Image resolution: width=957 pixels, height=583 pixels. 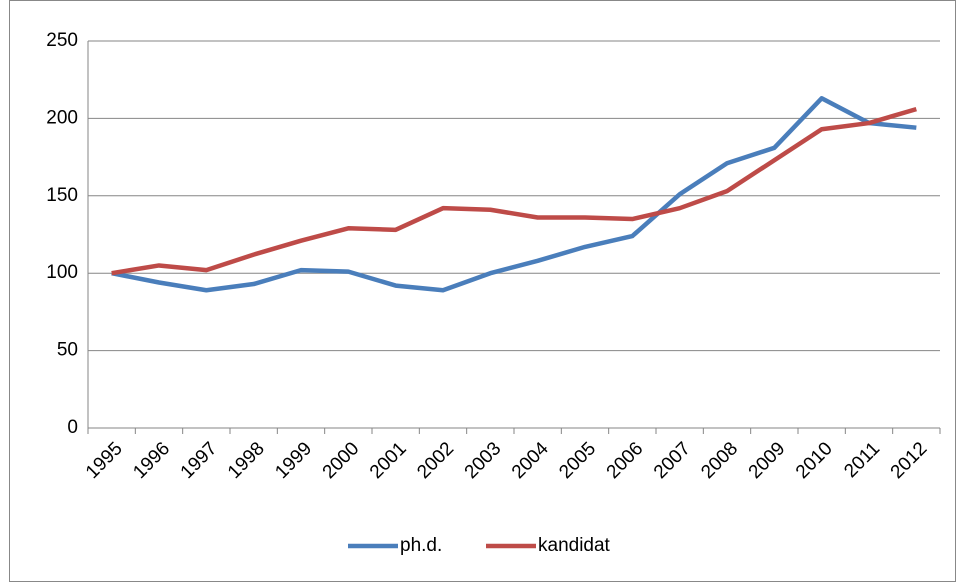 I want to click on y-tick-label: 100, so click(x=62, y=272).